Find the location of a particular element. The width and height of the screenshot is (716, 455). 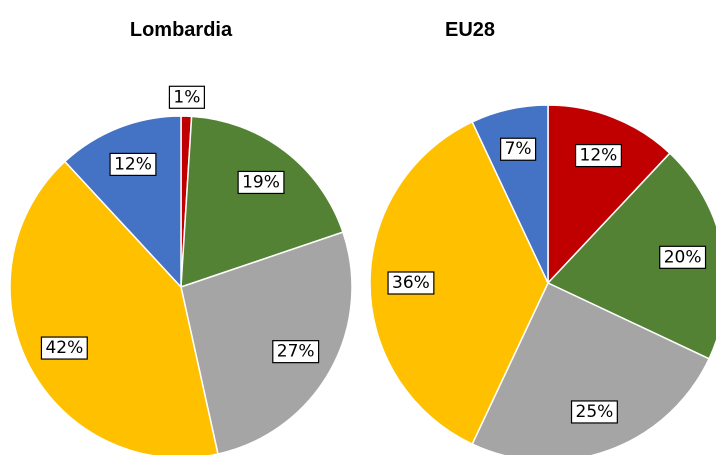

data-label: 27% is located at coordinates (296, 352).